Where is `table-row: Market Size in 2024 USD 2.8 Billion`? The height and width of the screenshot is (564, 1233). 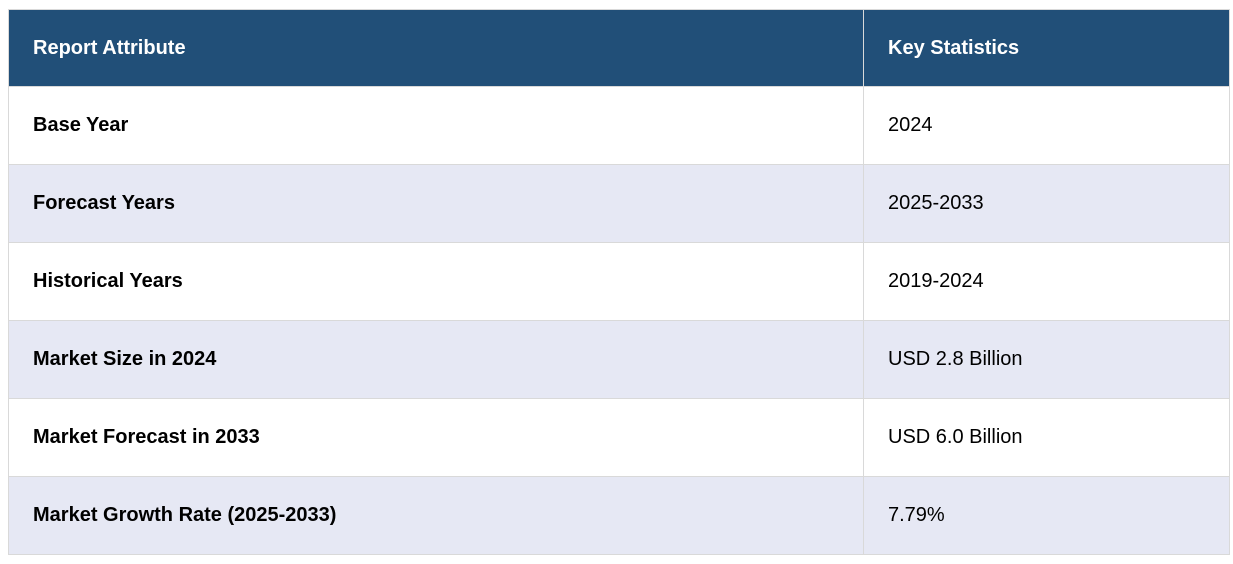 table-row: Market Size in 2024 USD 2.8 Billion is located at coordinates (619, 359).